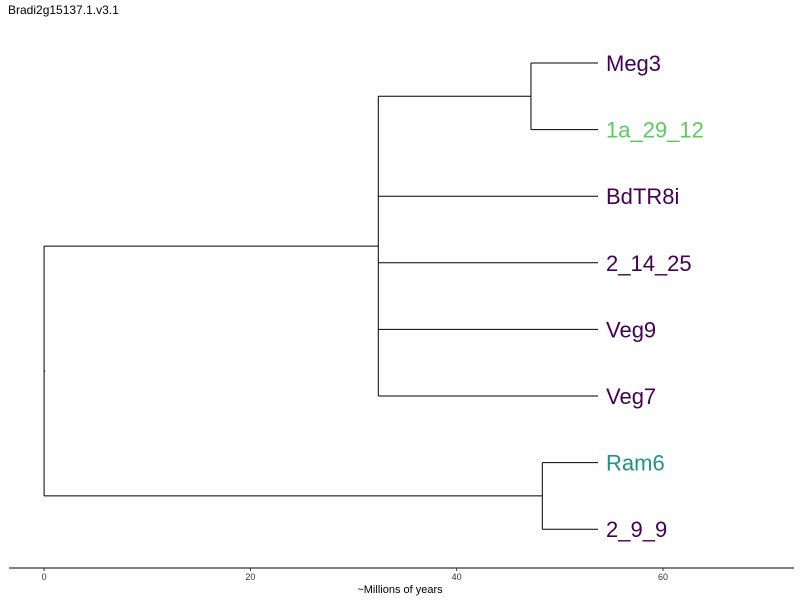 The height and width of the screenshot is (600, 800). I want to click on tip-label-4: Veg9, so click(631, 329).